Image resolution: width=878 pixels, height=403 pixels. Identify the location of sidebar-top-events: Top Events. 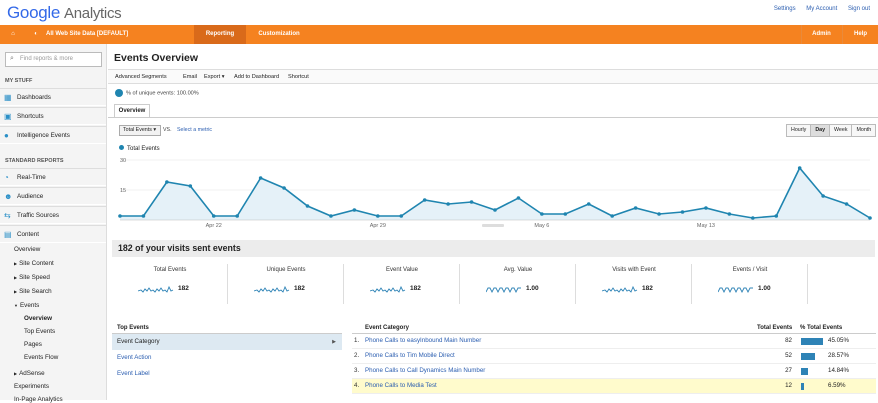
(40, 331).